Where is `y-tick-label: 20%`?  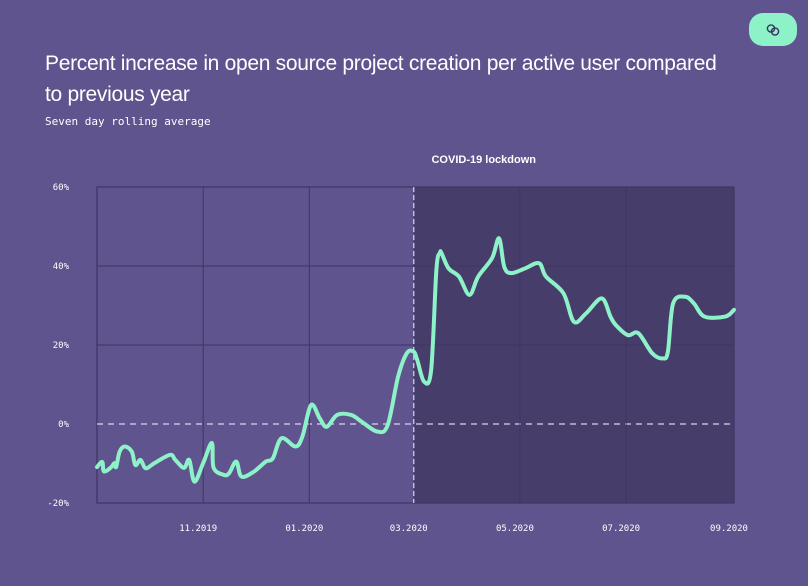 y-tick-label: 20% is located at coordinates (61, 346).